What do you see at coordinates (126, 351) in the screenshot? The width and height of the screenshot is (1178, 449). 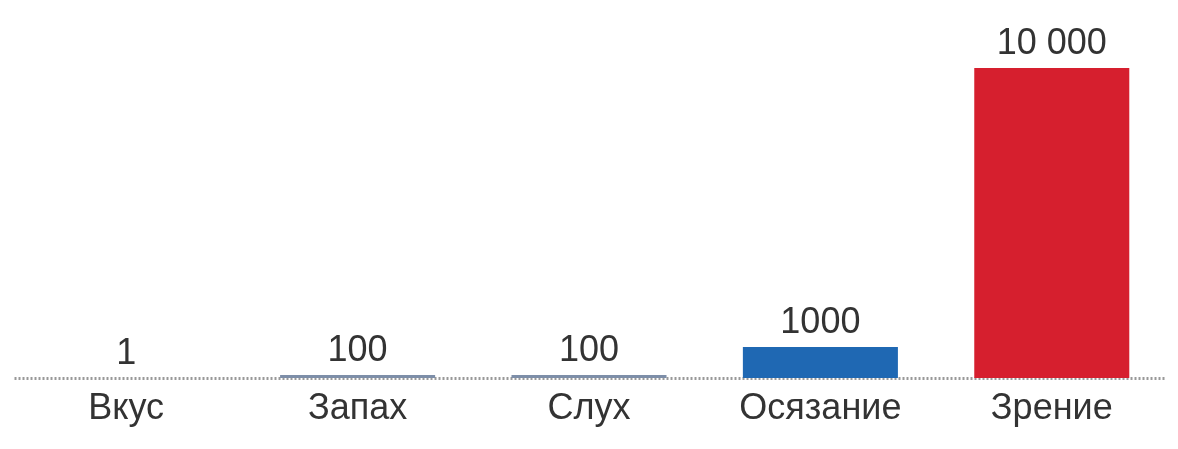 I see `data-label: 1` at bounding box center [126, 351].